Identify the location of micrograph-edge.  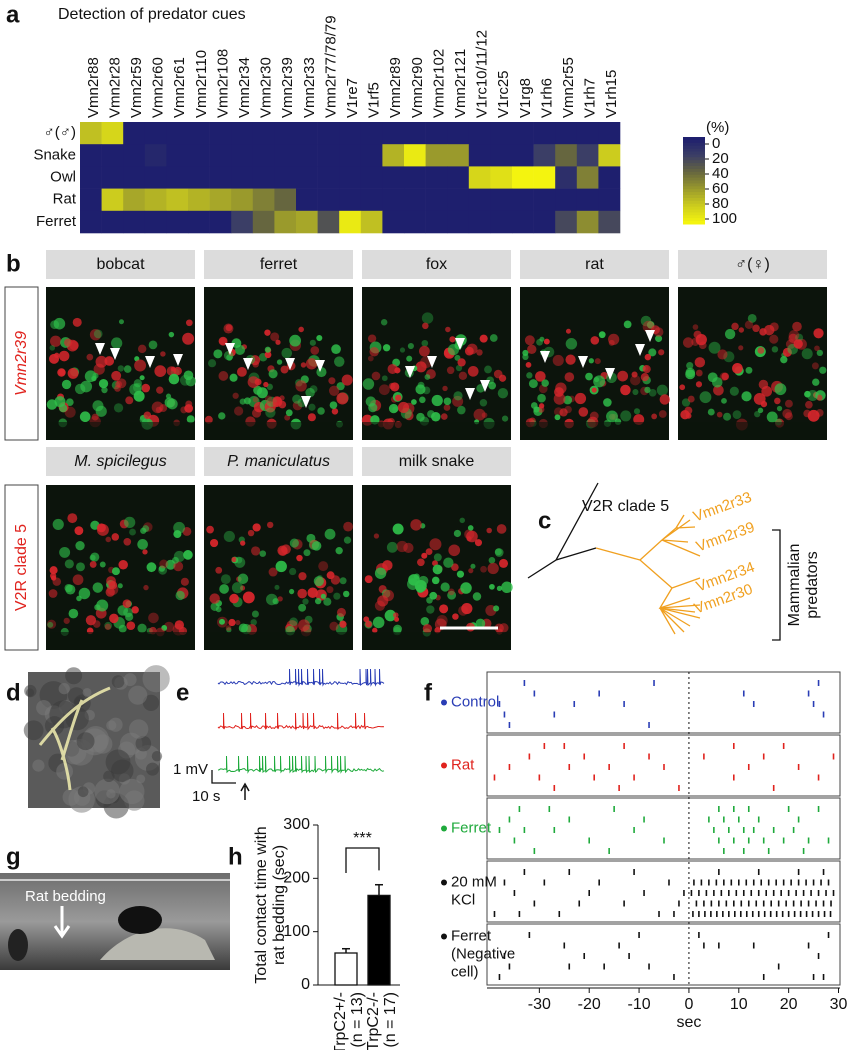
(752, 431).